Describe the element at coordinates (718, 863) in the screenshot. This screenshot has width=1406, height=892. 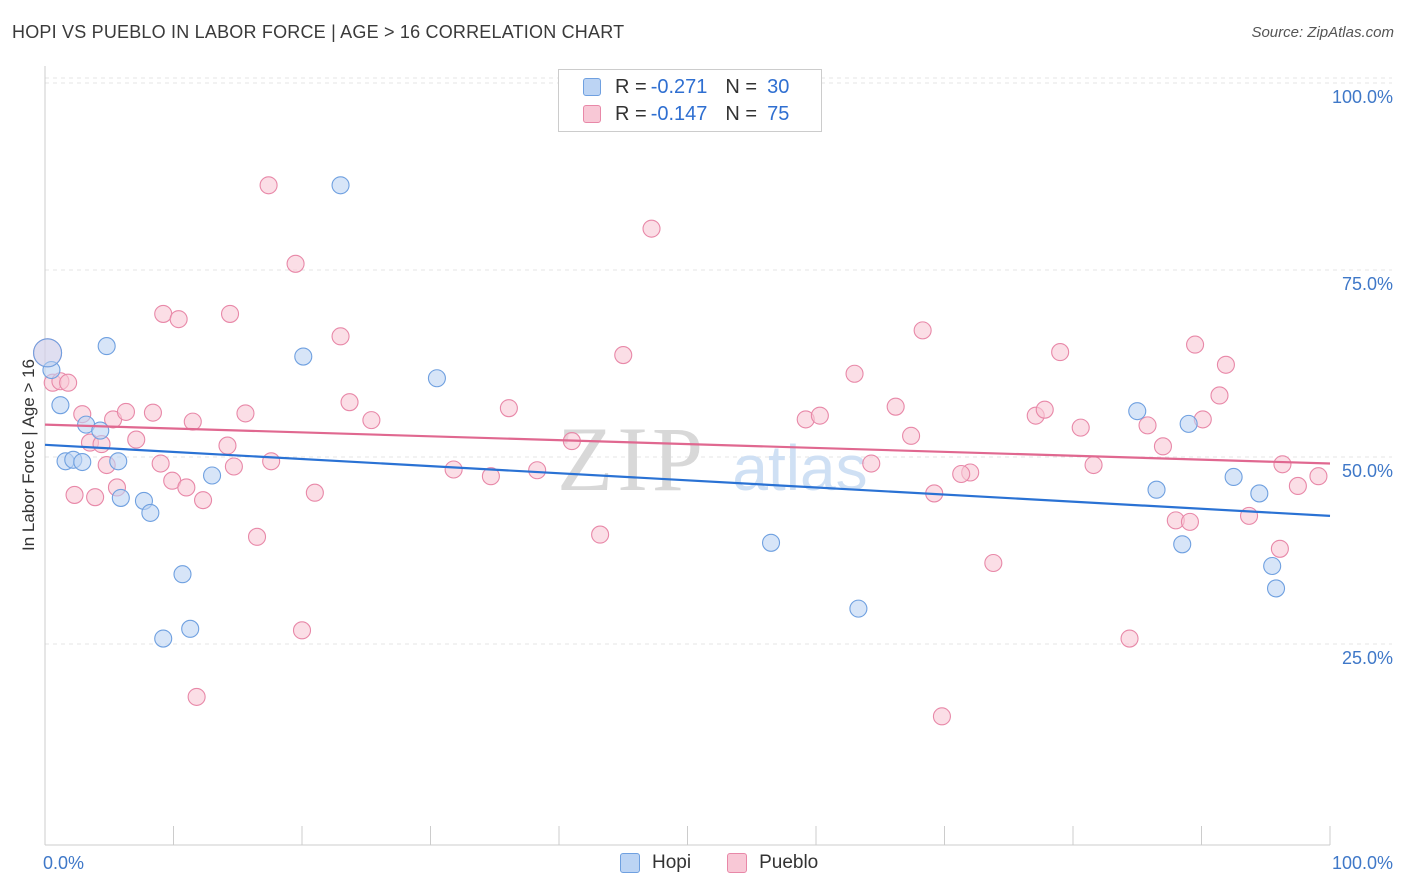
I see `x-tick-labels: 0.0% 100.0%` at that location.